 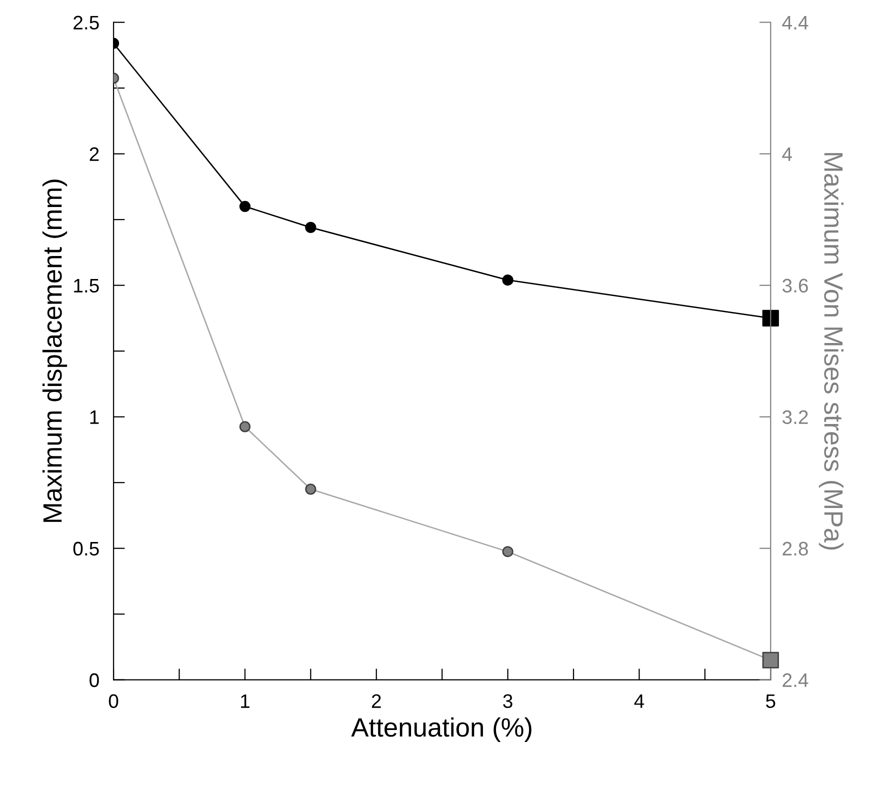 What do you see at coordinates (86, 23) in the screenshot?
I see `y-tick-label: 2.5` at bounding box center [86, 23].